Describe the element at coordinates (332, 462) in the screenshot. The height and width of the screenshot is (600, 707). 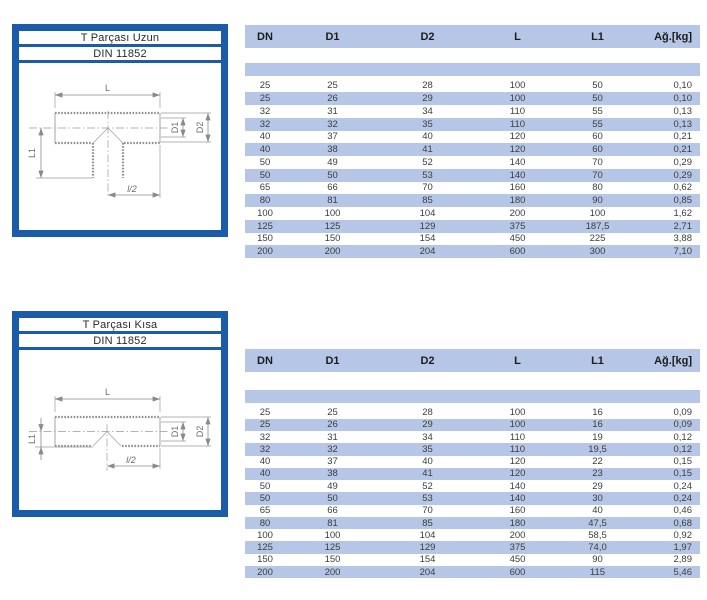
I see `table-cell: 37` at that location.